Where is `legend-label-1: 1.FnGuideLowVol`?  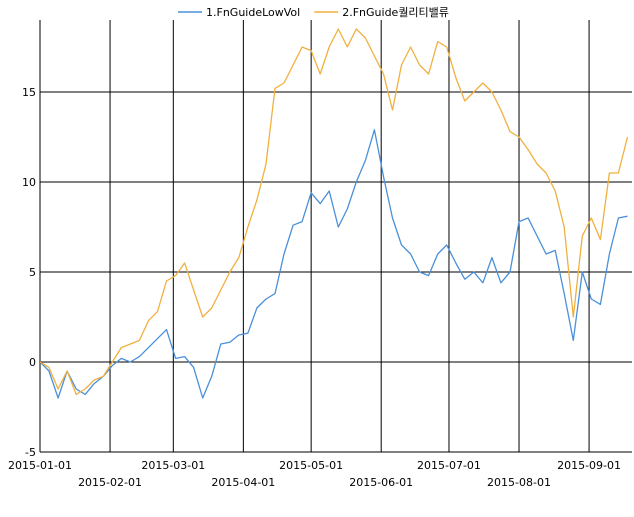 legend-label-1: 1.FnGuideLowVol is located at coordinates (253, 12).